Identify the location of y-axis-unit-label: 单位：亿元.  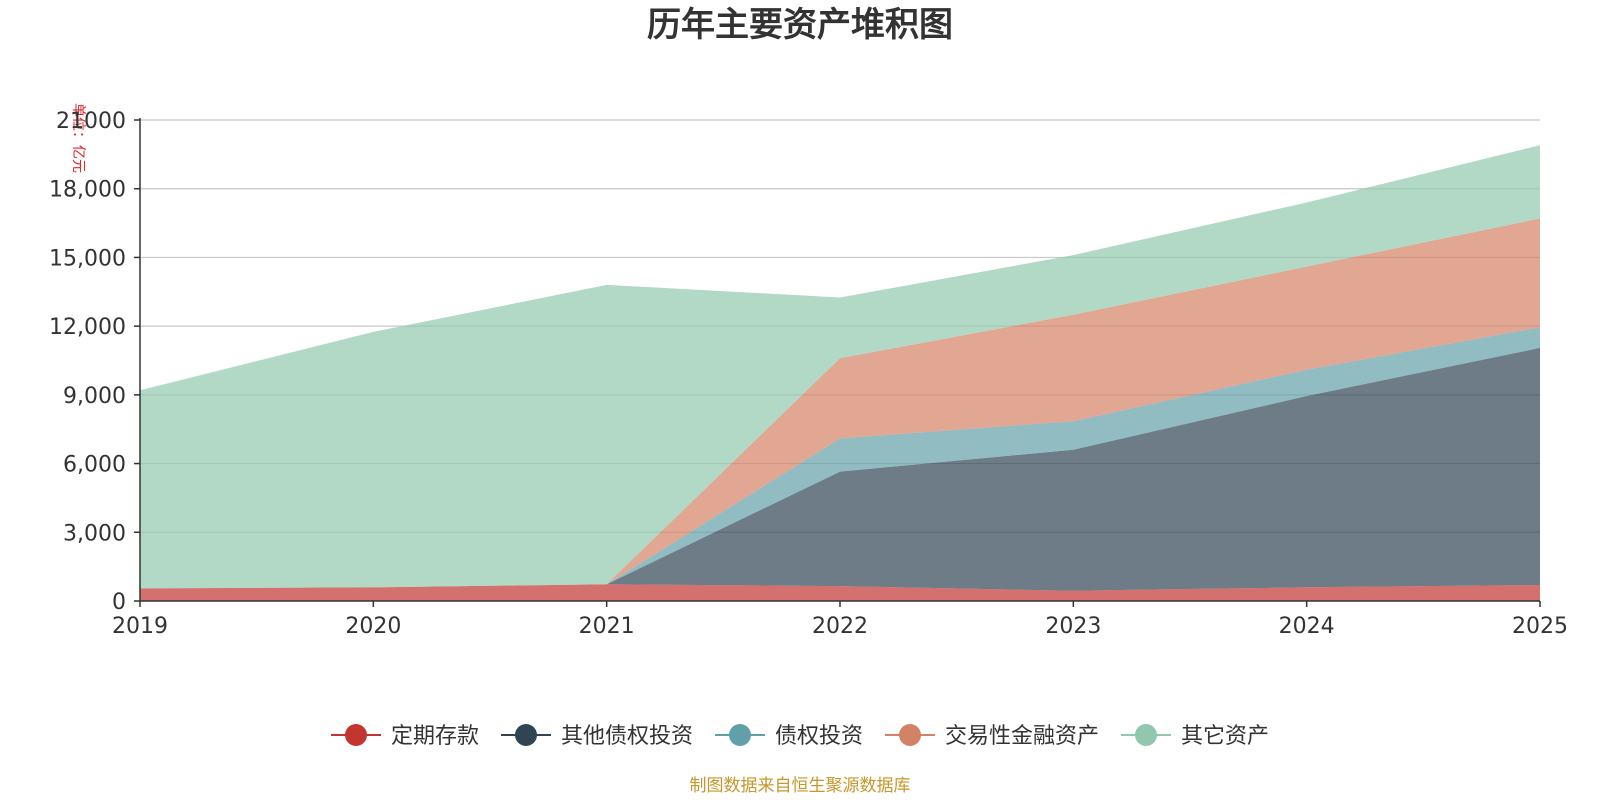
(78, 138).